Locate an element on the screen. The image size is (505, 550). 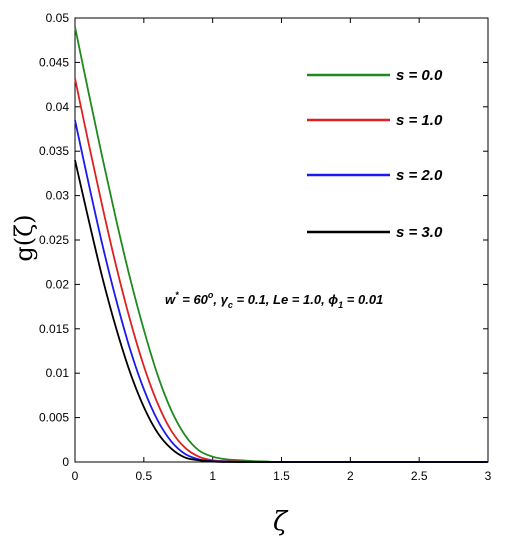
y-axis-label: g(ζ) is located at coordinates (24, 237).